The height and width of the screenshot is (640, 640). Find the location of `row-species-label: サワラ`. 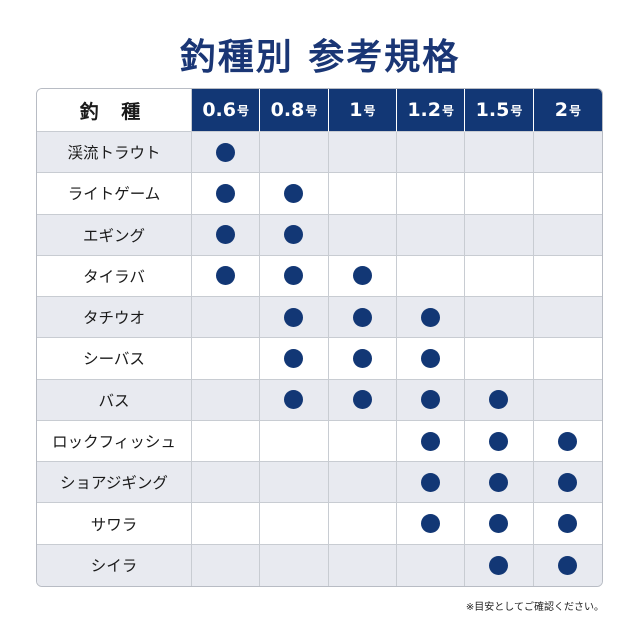

row-species-label: サワラ is located at coordinates (114, 524).